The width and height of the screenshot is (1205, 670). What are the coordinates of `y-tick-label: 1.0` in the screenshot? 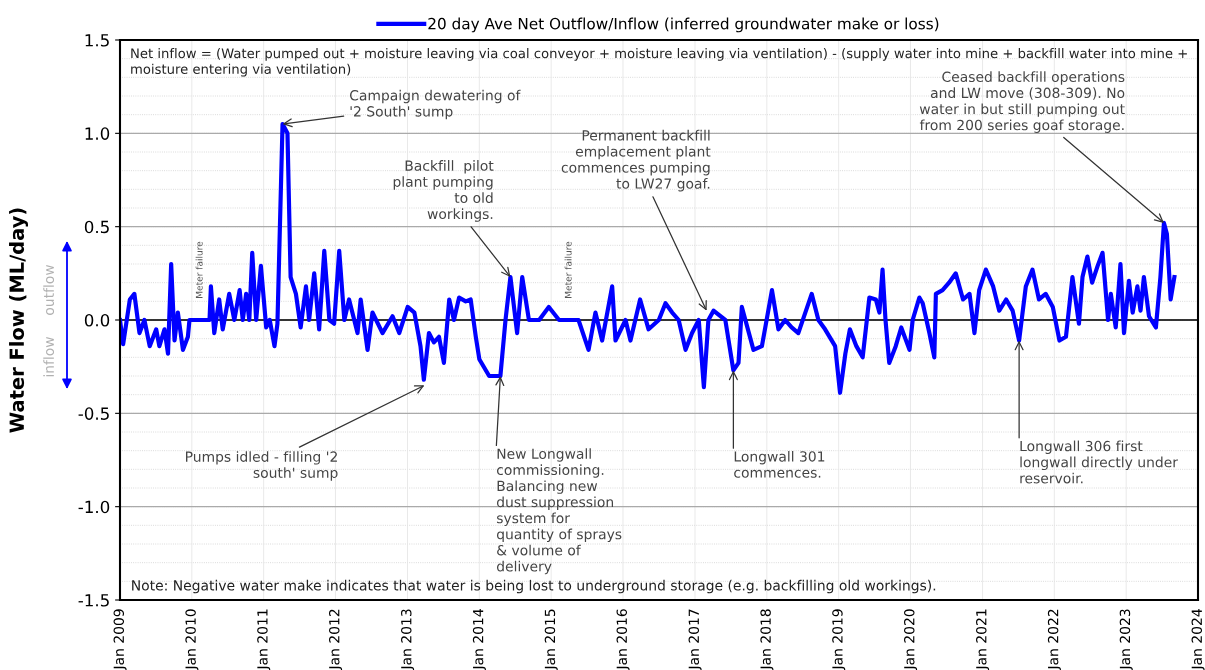 It's located at (97, 133).